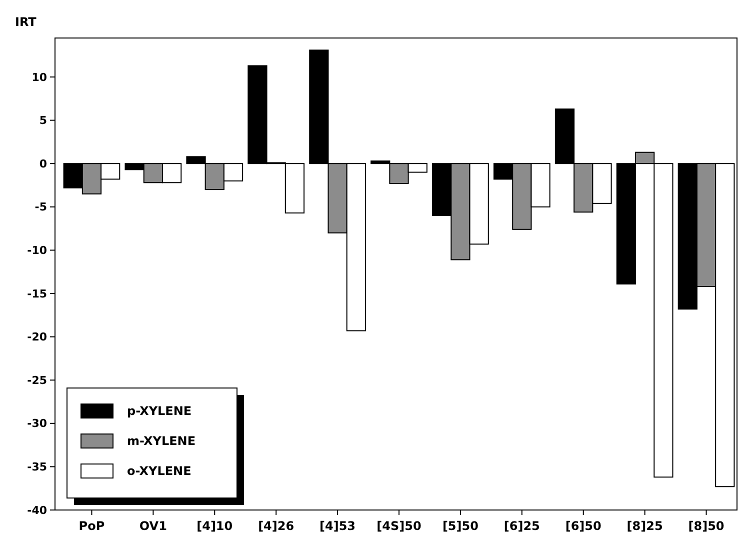 The height and width of the screenshot is (546, 741). I want to click on x-tick-label: [8]50, so click(706, 526).